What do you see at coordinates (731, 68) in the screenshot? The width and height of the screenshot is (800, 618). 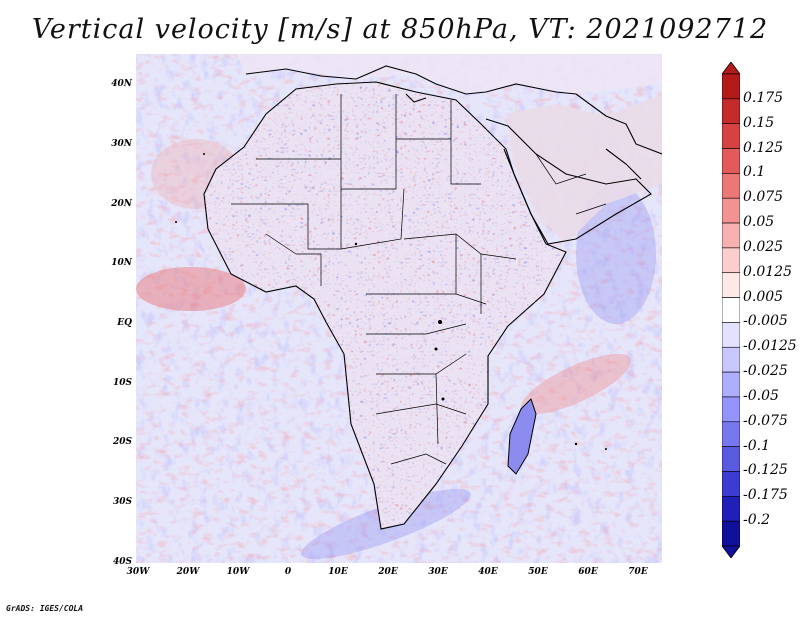 I see `colorbar-max-arrow` at bounding box center [731, 68].